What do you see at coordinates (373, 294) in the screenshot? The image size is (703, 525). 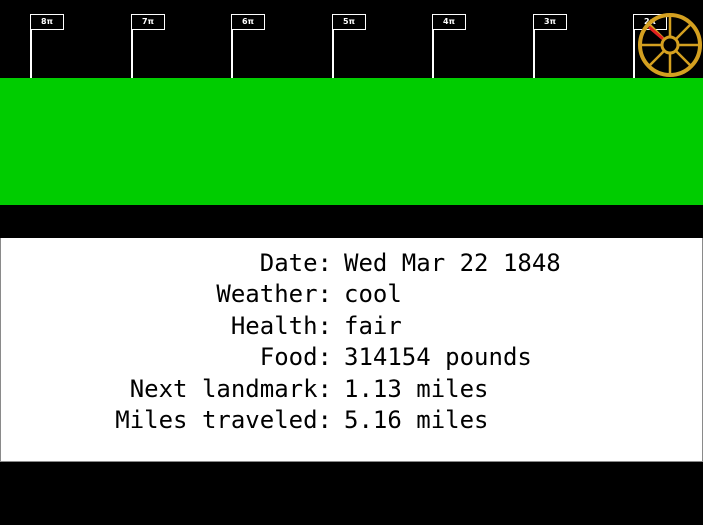 I see `weather-value: cool` at bounding box center [373, 294].